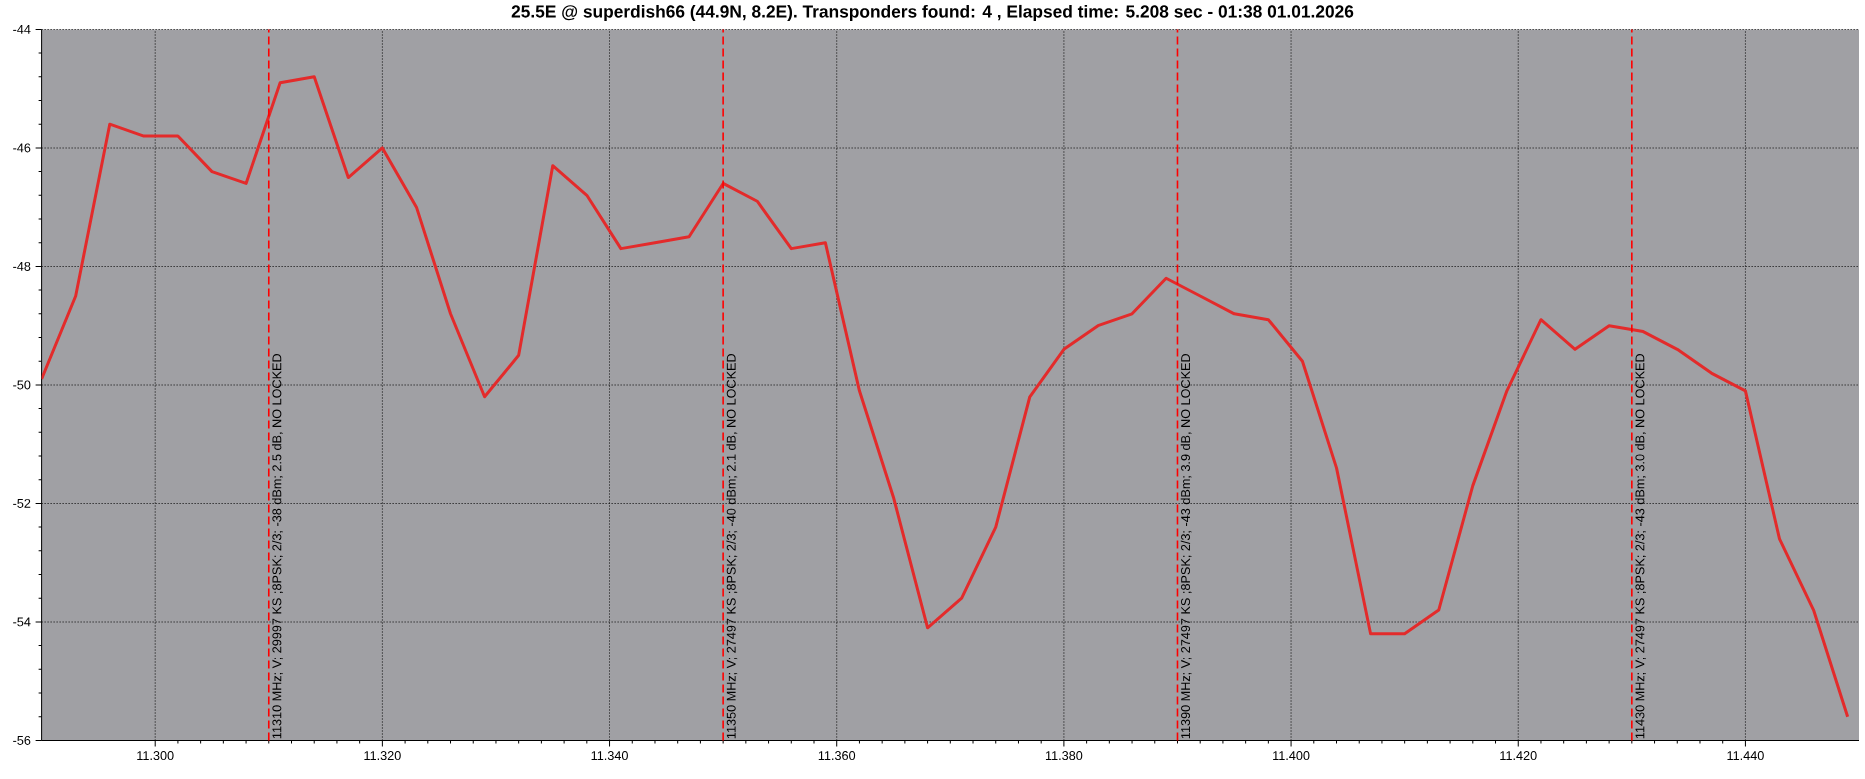 The height and width of the screenshot is (779, 1865). I want to click on y-tick-label: -56, so click(22, 740).